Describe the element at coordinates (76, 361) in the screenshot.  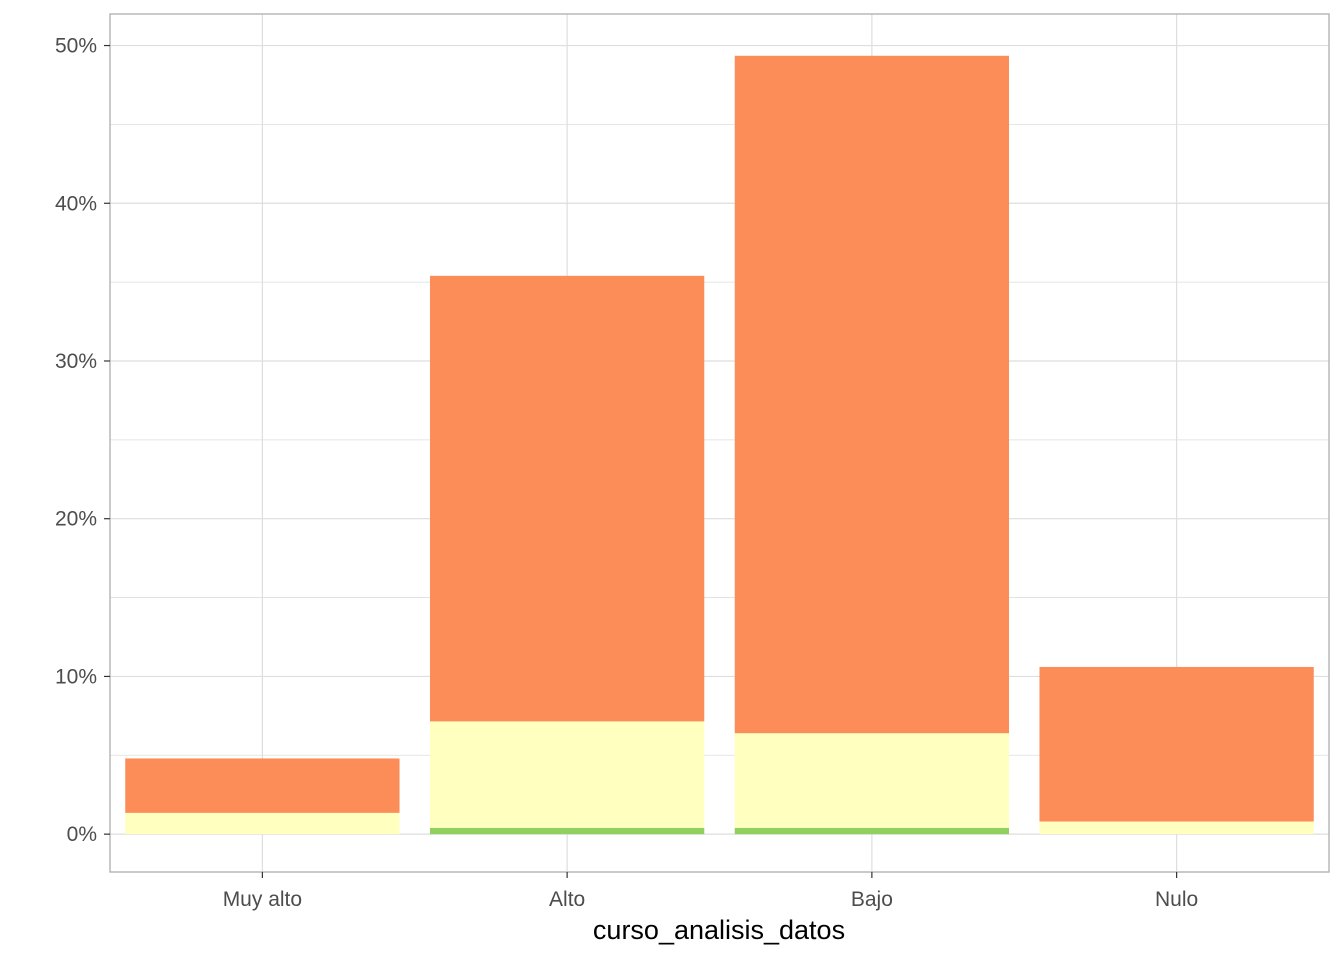
I see `y-tick-label: 30%` at that location.